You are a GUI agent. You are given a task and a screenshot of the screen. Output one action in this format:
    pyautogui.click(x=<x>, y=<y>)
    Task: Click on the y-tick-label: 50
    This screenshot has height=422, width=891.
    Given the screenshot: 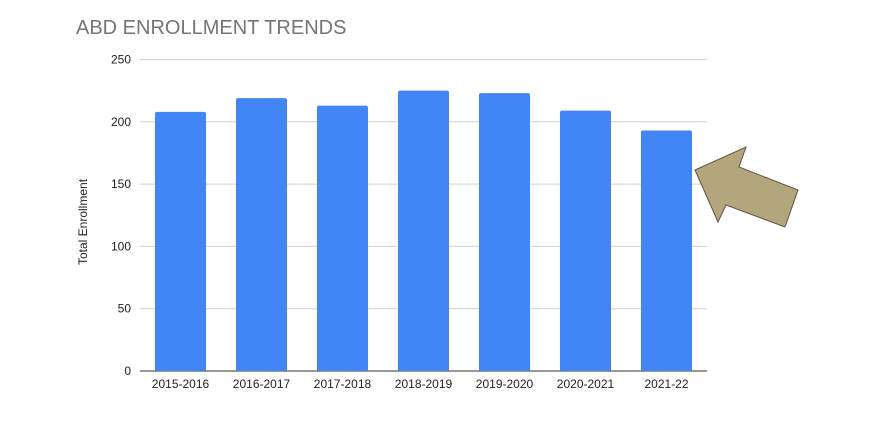 What is the action you would take?
    pyautogui.click(x=125, y=309)
    